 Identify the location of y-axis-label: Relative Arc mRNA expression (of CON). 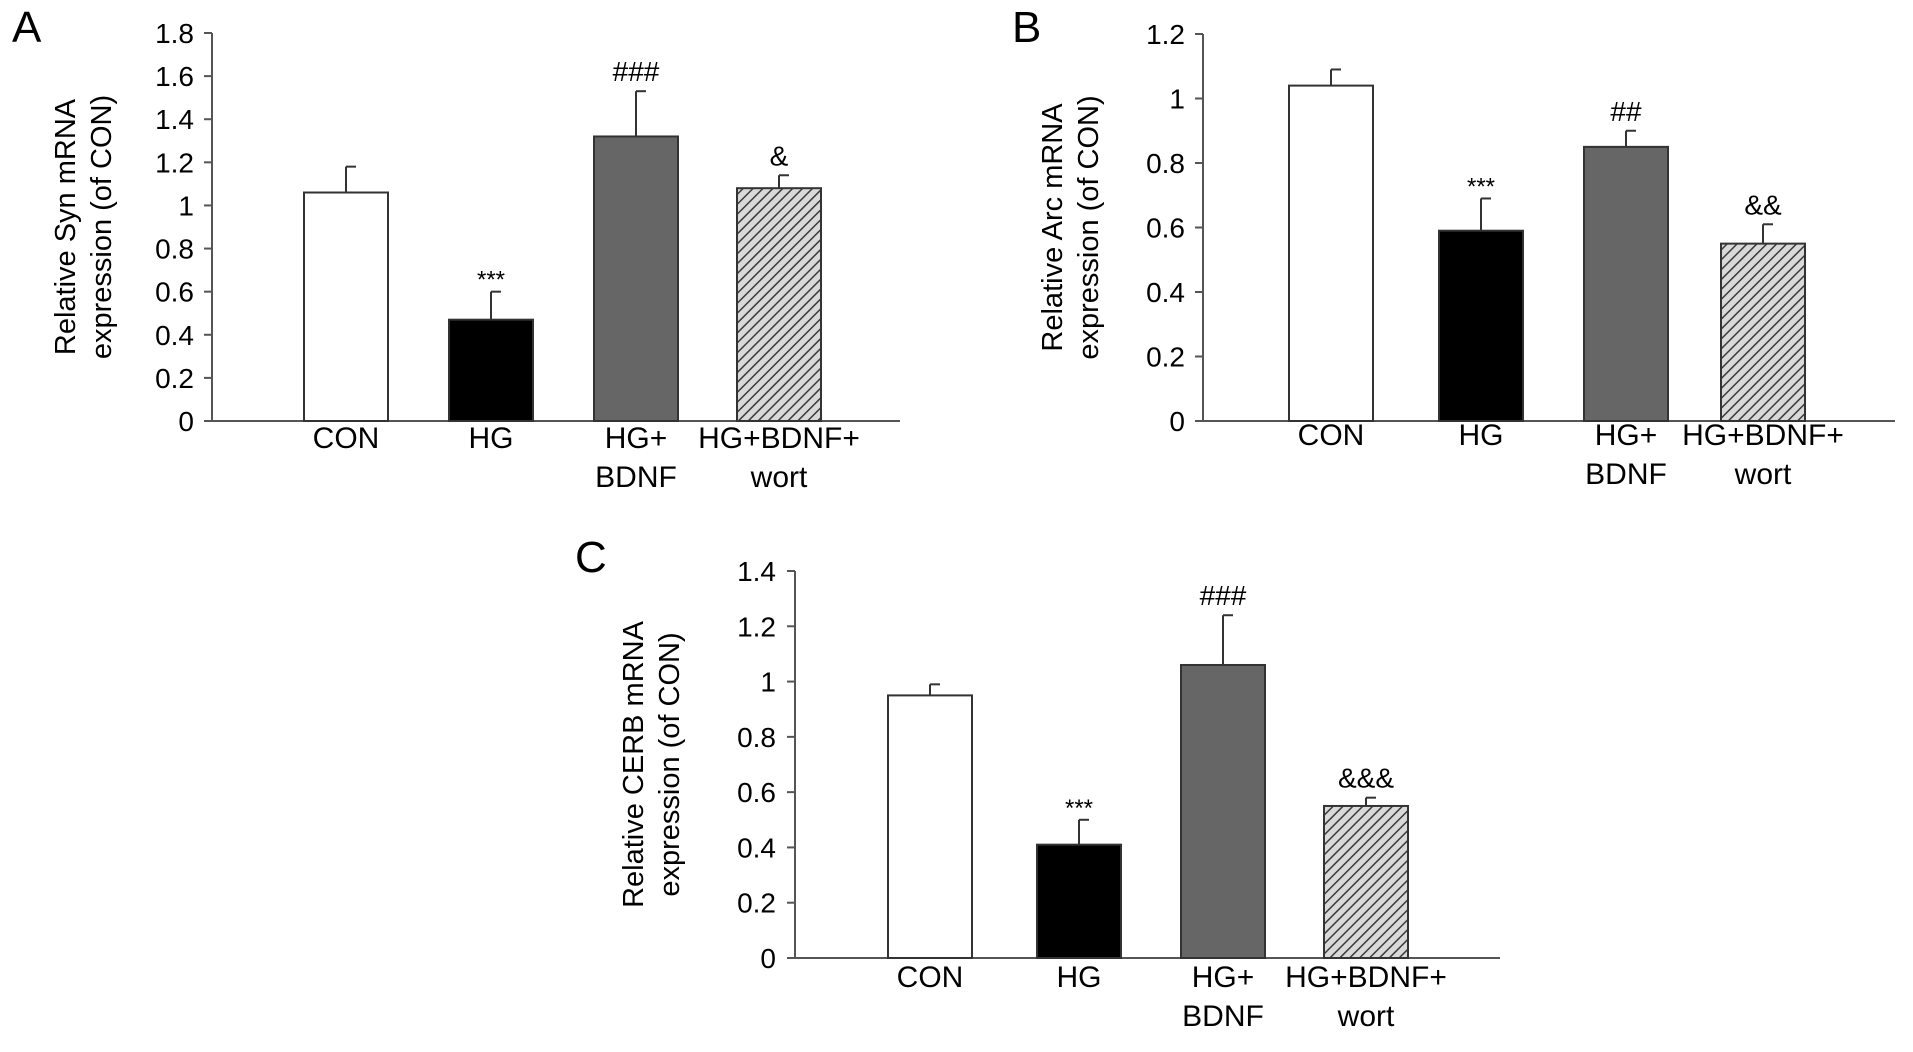
(1071, 227).